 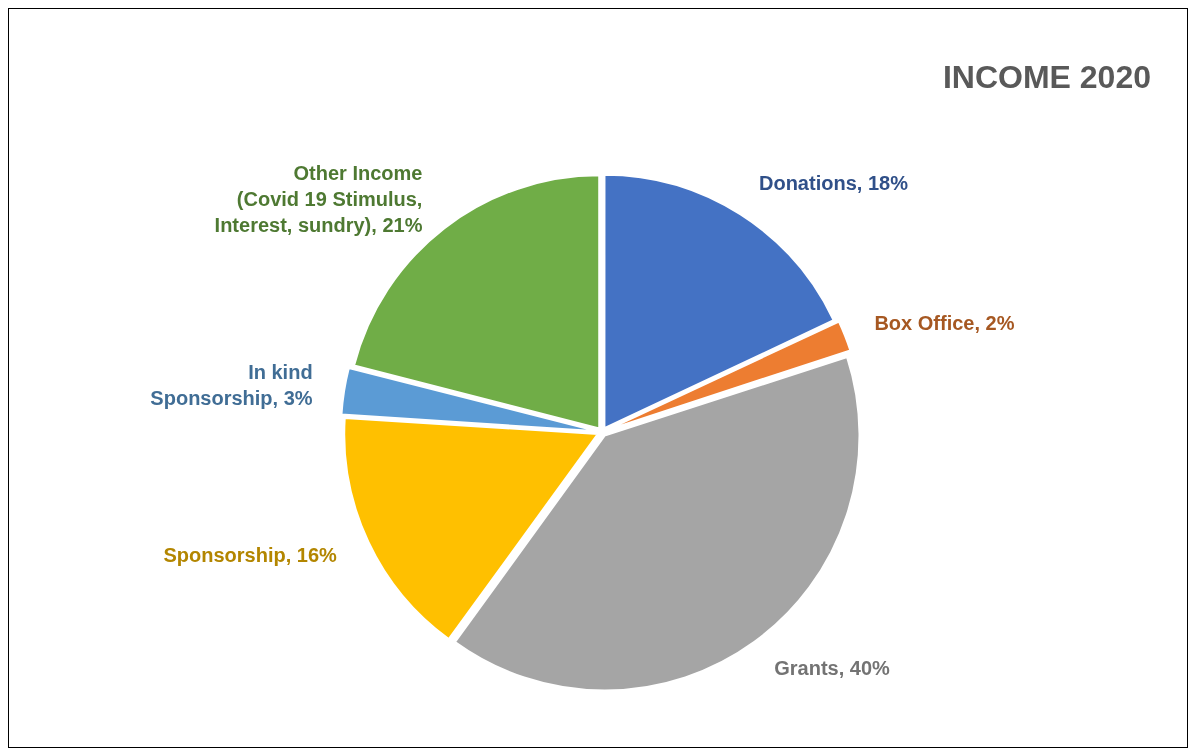 I want to click on slice-label: Other Income (Covid 19 Stimulus, Interest, sundry), 21%, so click(x=318, y=199).